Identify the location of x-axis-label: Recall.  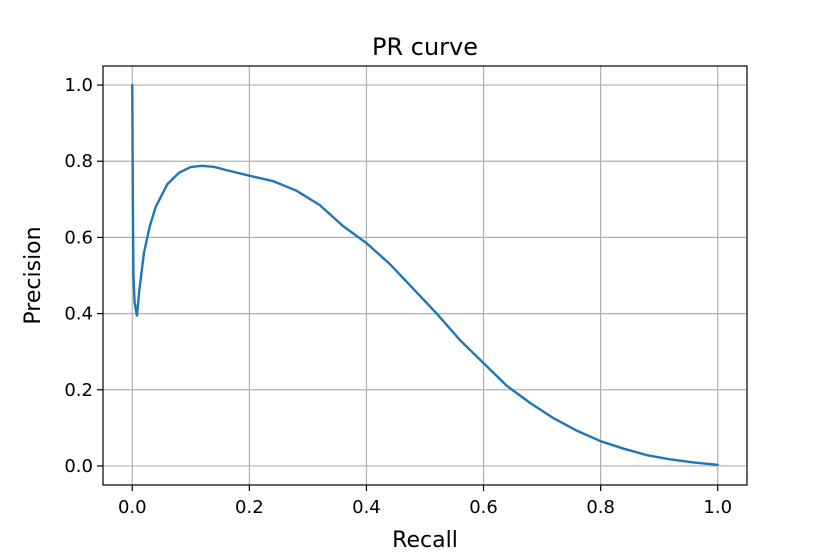
(425, 540).